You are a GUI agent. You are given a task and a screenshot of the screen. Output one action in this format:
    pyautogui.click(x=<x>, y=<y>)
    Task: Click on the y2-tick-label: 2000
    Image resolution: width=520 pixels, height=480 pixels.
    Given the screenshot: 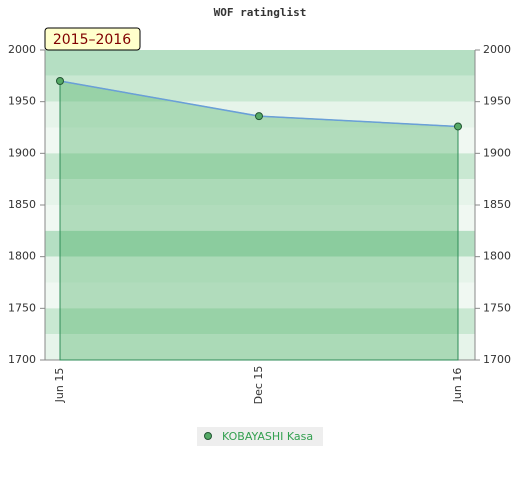 What is the action you would take?
    pyautogui.click(x=497, y=49)
    